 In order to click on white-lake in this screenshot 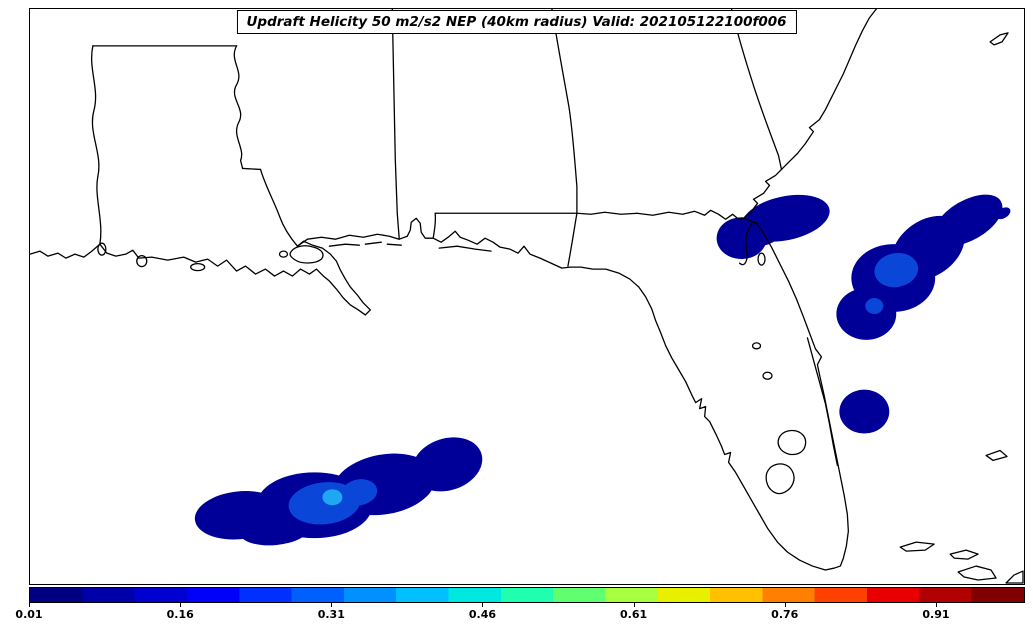, I will do `click(198, 267)`.